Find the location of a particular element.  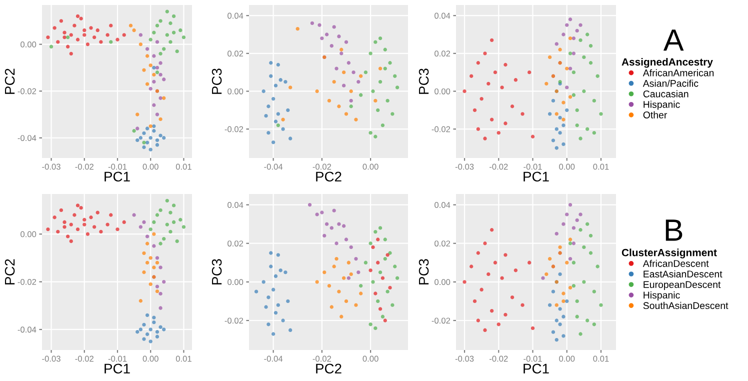

x-tick-label: 0.01 is located at coordinates (184, 359).